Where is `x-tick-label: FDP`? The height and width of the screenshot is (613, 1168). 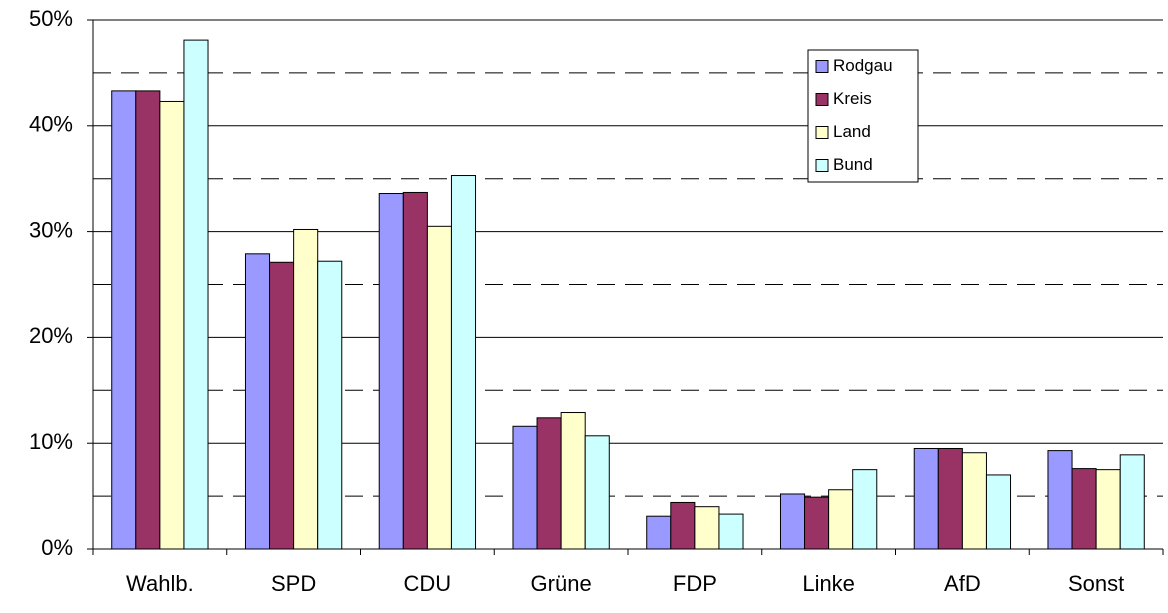 x-tick-label: FDP is located at coordinates (695, 583).